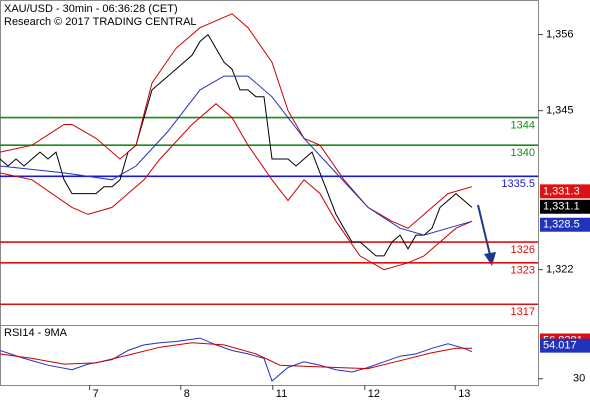 The height and width of the screenshot is (400, 590). Describe the element at coordinates (523, 153) in the screenshot. I see `level-label: 1340` at that location.